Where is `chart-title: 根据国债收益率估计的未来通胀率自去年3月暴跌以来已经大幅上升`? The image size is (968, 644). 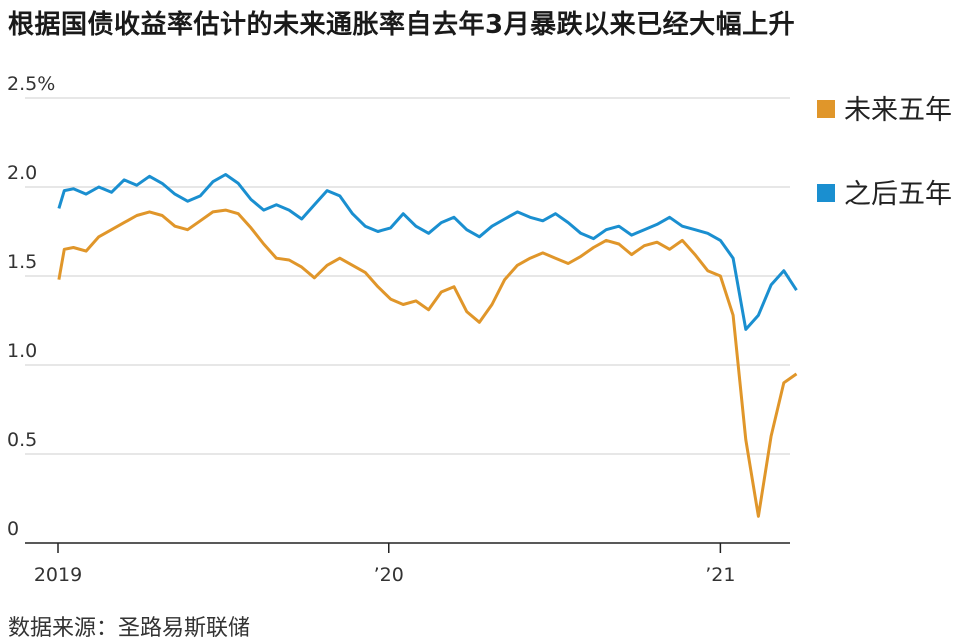
chart-title: 根据国债收益率估计的未来通胀率自去年3月暴跌以来已经大幅上升 is located at coordinates (402, 25).